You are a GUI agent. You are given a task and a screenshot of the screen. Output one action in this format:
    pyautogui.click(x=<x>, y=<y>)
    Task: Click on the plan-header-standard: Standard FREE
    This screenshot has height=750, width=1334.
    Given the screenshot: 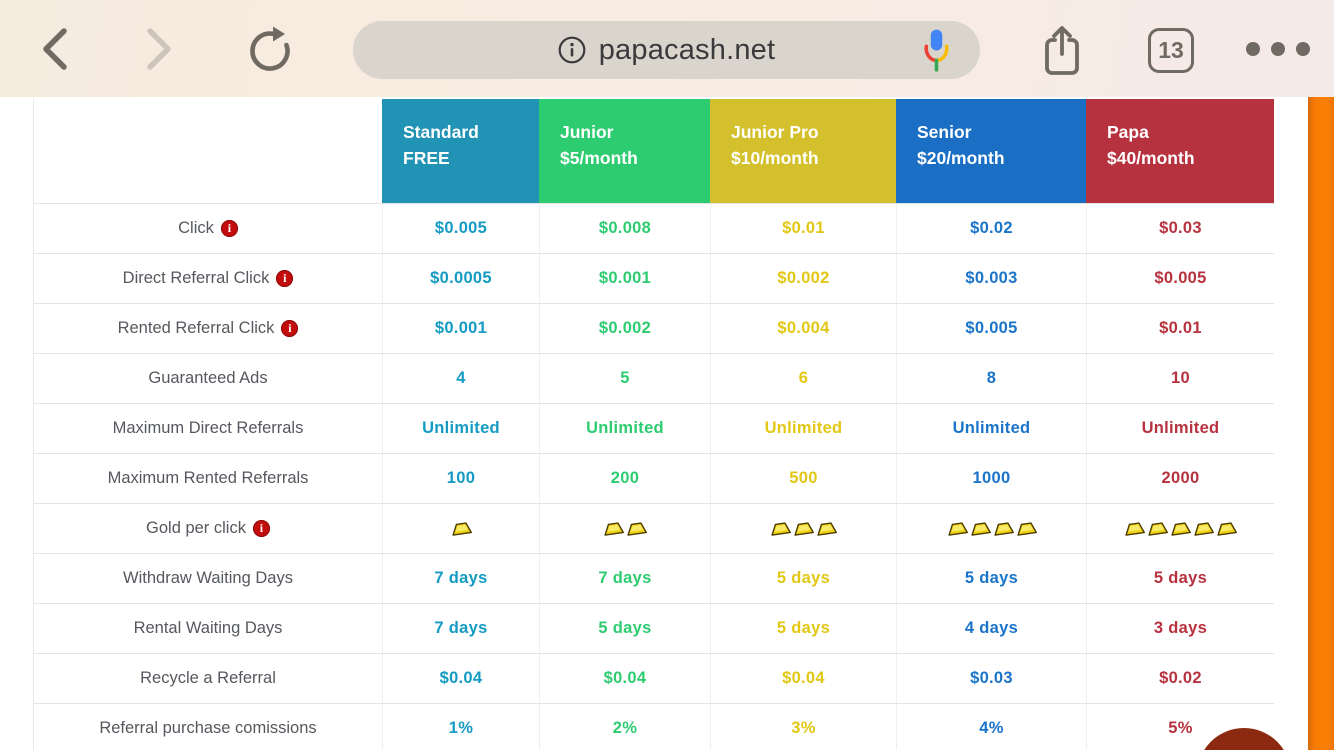 What is the action you would take?
    pyautogui.click(x=460, y=151)
    